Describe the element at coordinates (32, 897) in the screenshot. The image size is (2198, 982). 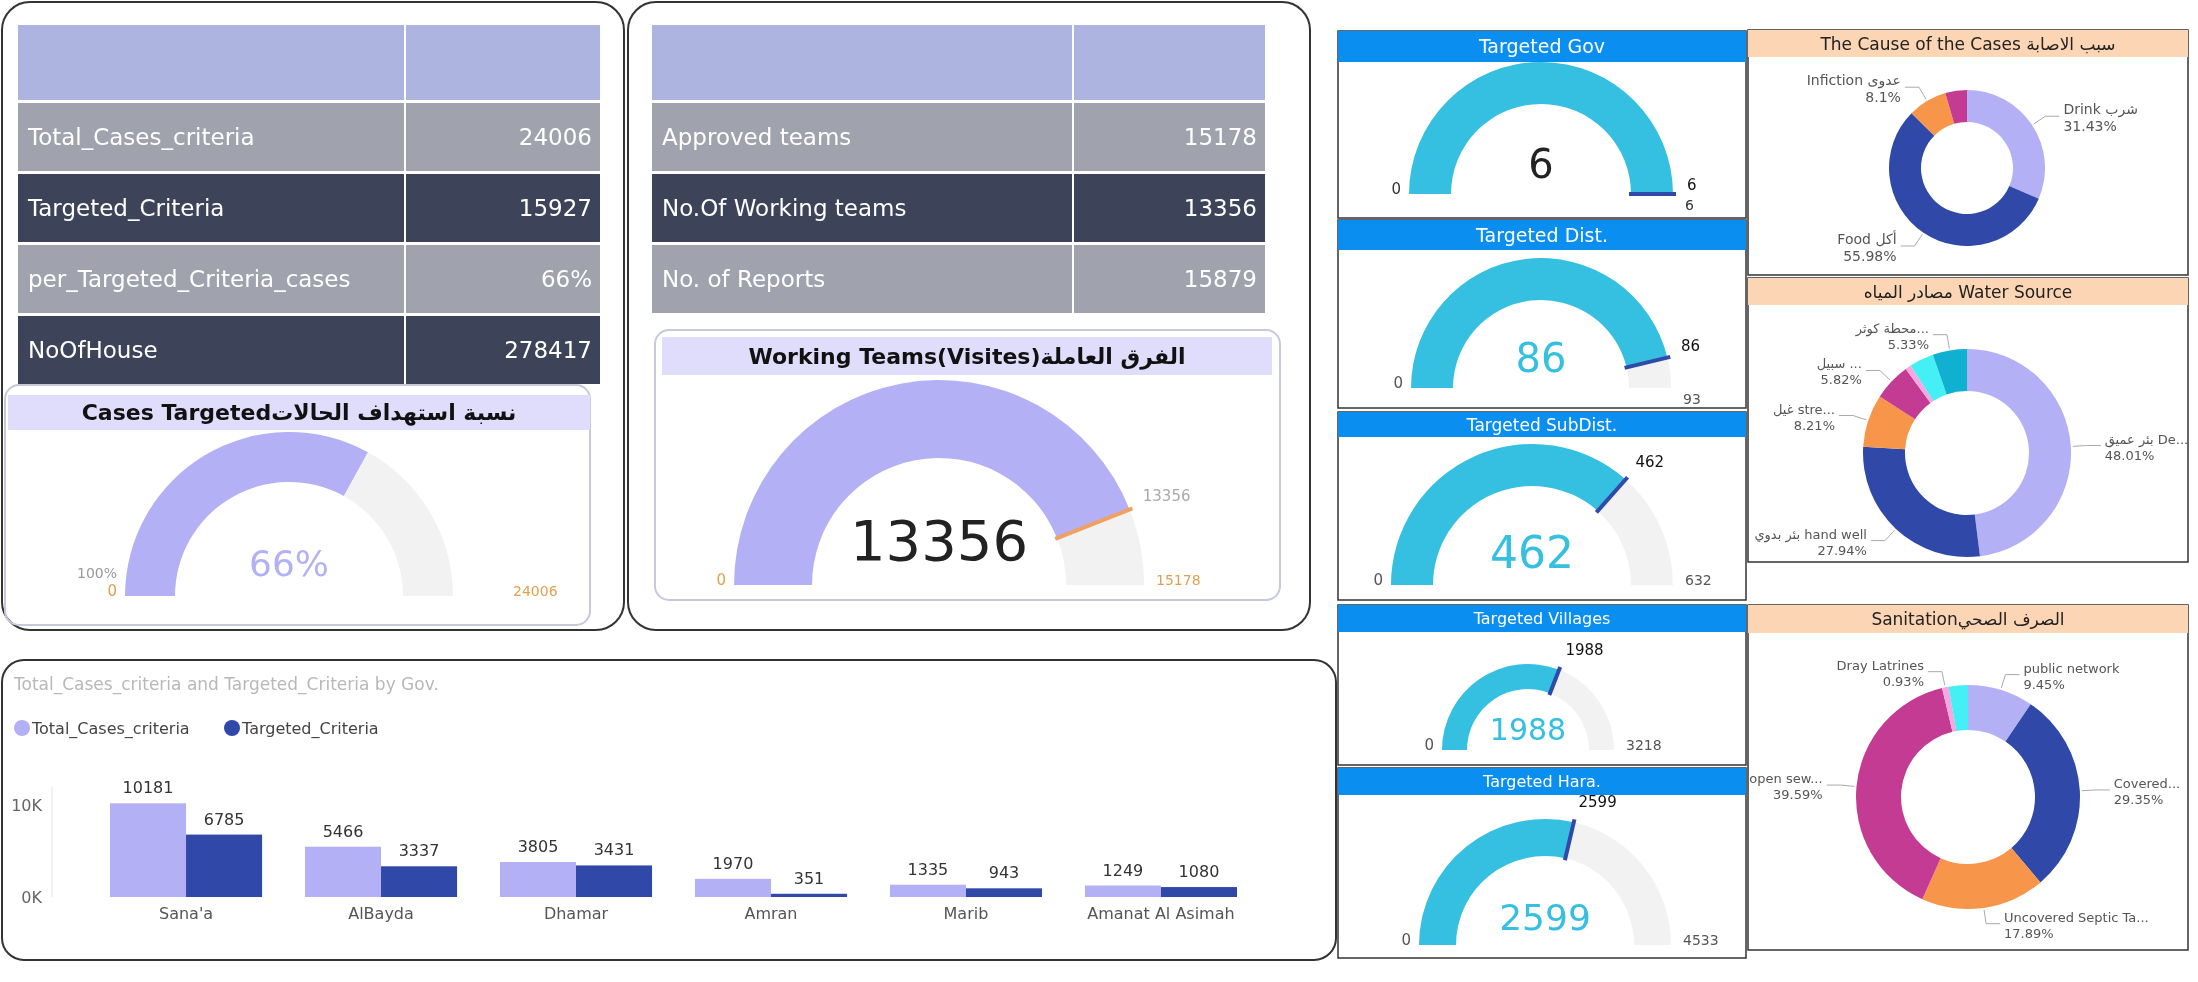
I see `y-tick-label: 0K` at that location.